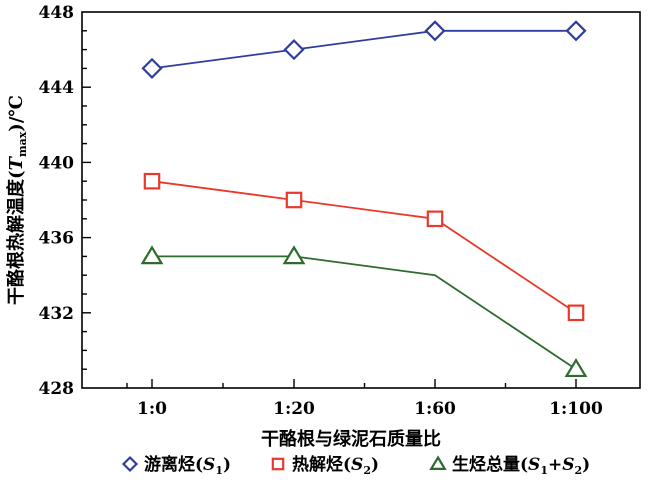 Image resolution: width=650 pixels, height=493 pixels. I want to click on x-tick-label: 1:60, so click(435, 409).